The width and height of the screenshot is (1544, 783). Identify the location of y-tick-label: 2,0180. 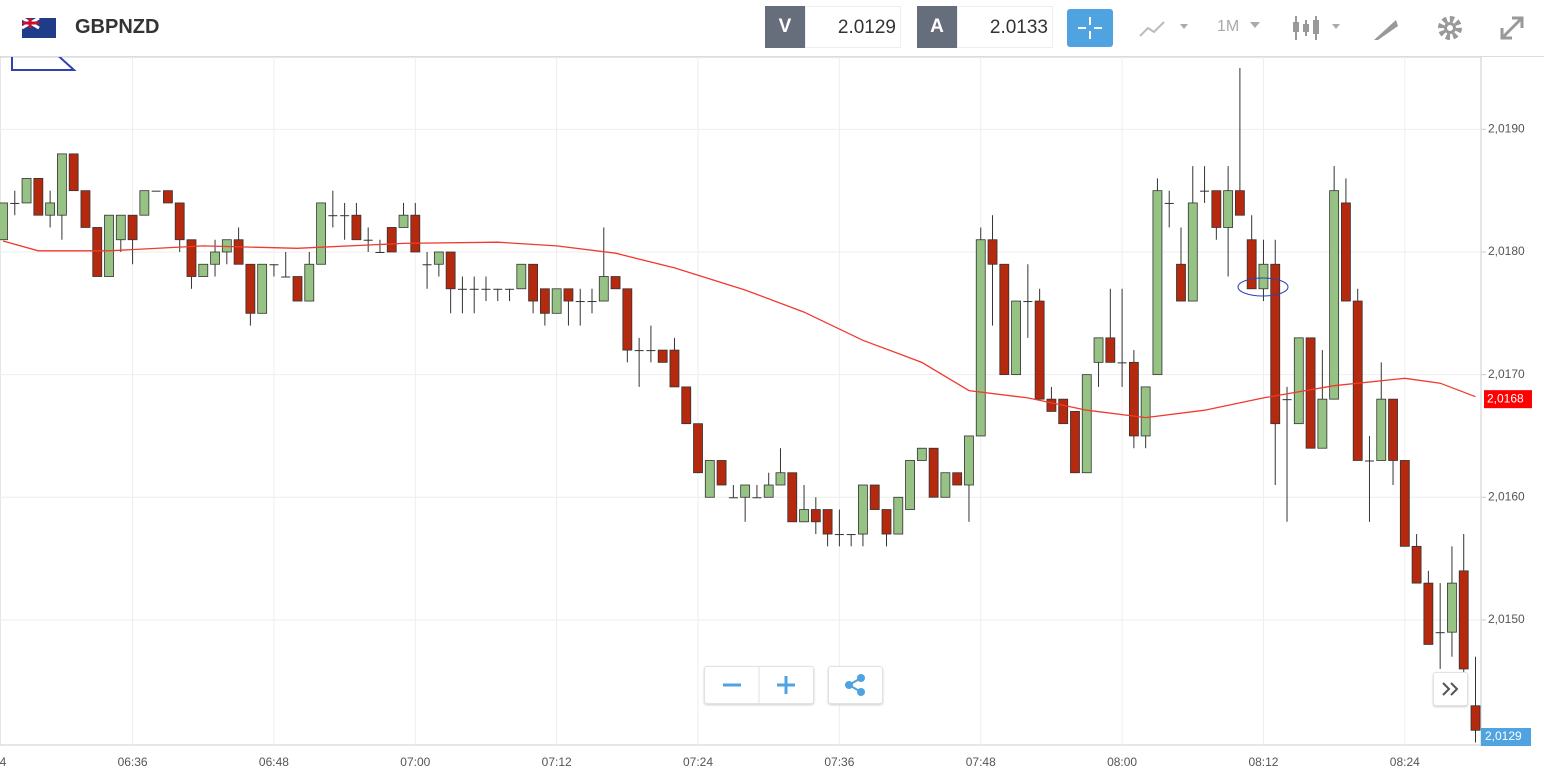
(1506, 251).